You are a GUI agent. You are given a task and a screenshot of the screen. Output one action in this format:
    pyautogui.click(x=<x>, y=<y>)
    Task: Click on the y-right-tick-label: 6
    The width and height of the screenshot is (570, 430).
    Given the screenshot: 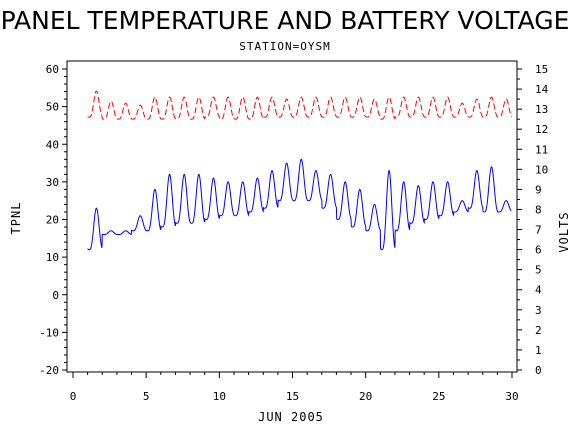 What is the action you would take?
    pyautogui.click(x=538, y=250)
    